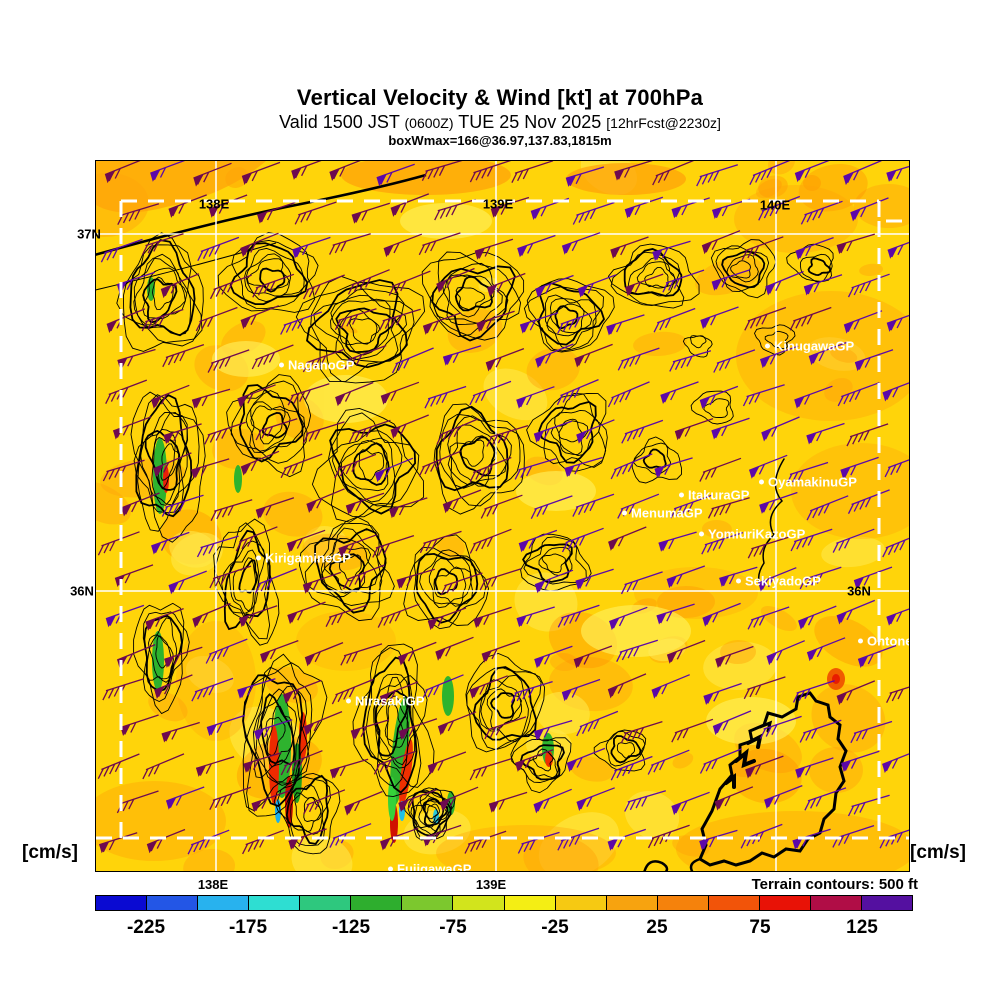 This screenshot has height=1000, width=1000. What do you see at coordinates (814, 346) in the screenshot?
I see `station-name: KinugawaGP` at bounding box center [814, 346].